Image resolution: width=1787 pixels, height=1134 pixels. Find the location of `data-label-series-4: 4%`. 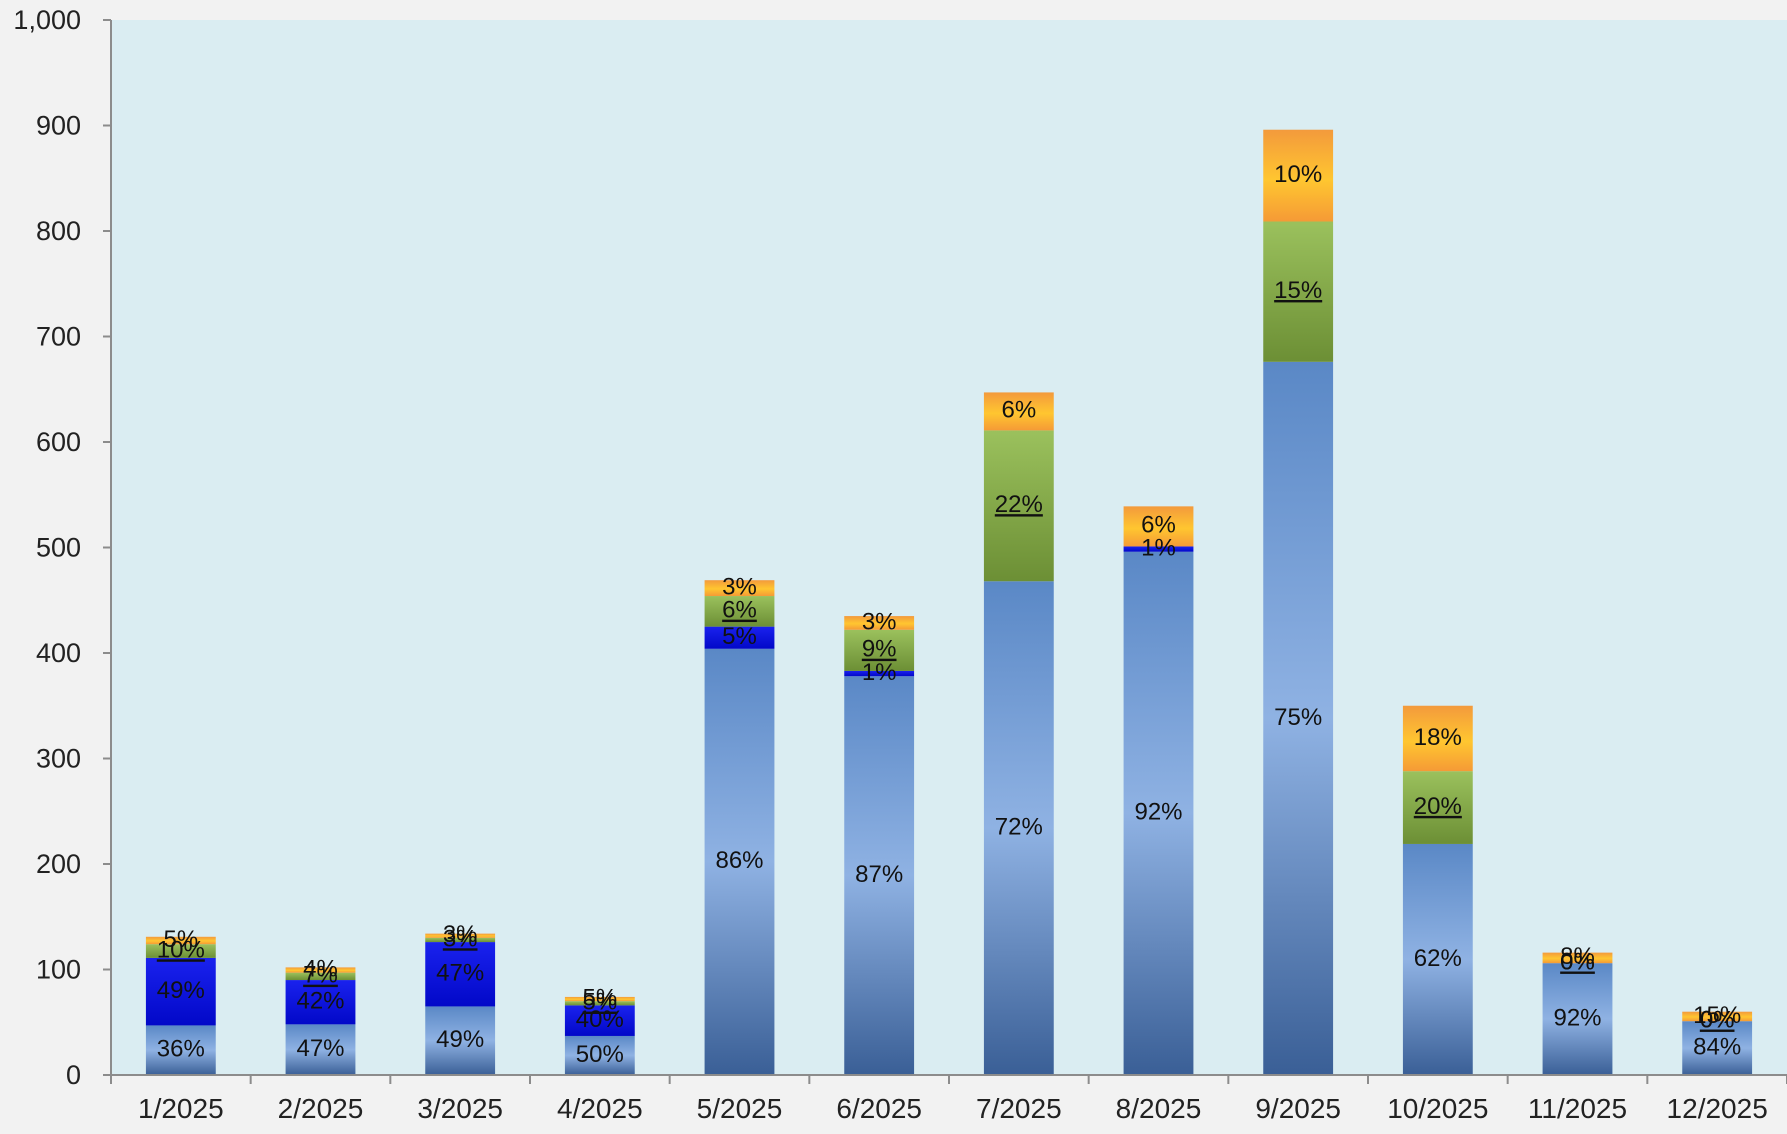

data-label-series-4: 4% is located at coordinates (320, 968).